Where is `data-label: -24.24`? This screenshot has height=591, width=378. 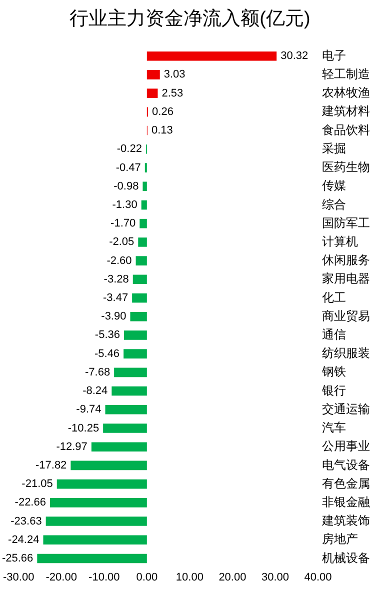
data-label: -24.24 is located at coordinates (24, 540).